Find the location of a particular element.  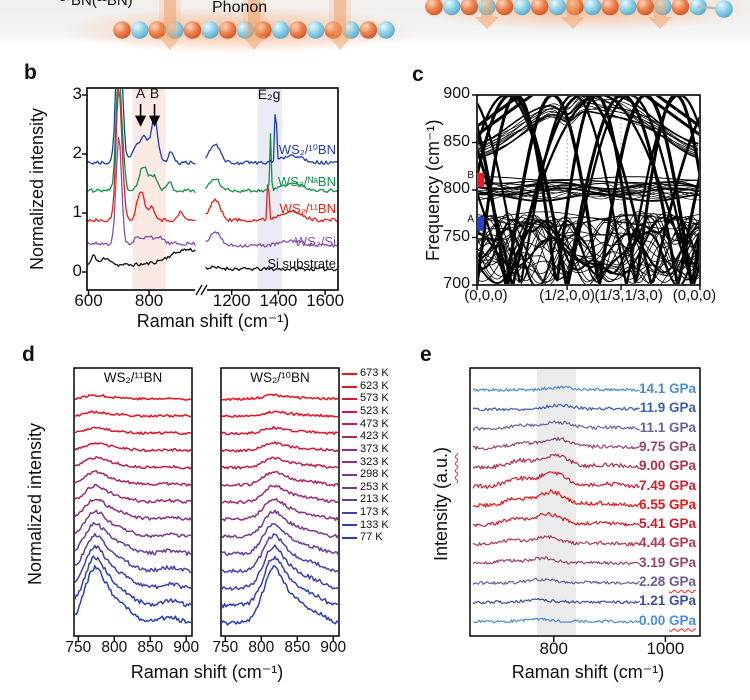

panel-e-ylabel-unit: a.u. is located at coordinates (441, 467).